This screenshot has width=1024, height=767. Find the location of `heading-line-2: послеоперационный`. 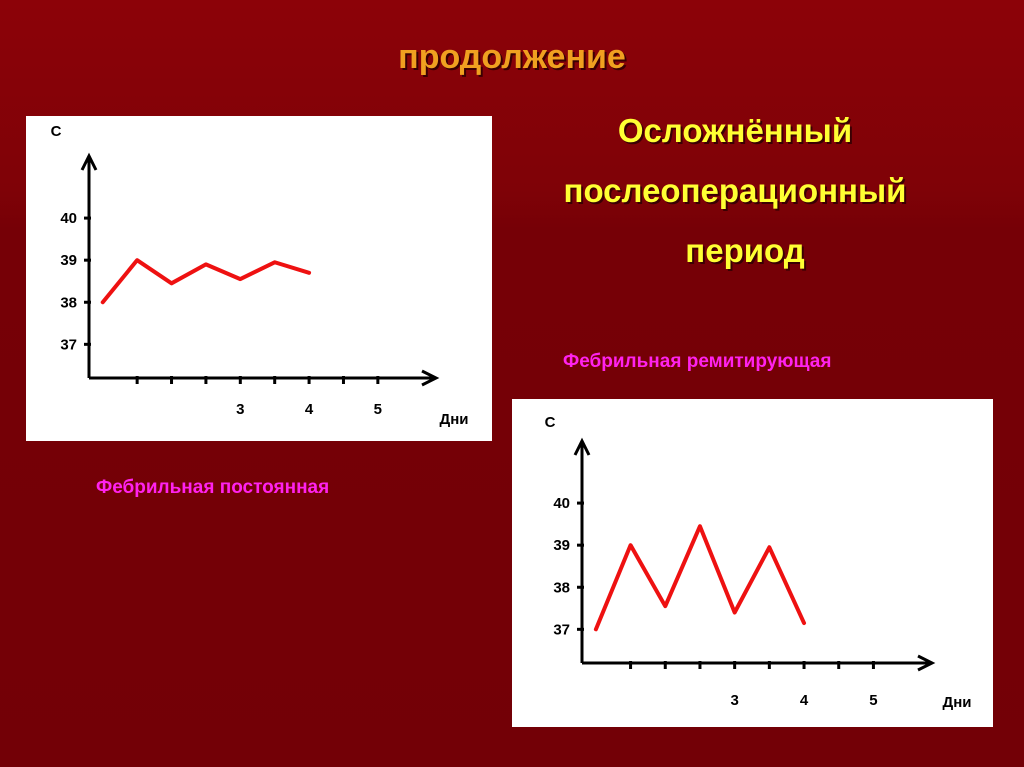

heading-line-2: послеоперационный is located at coordinates (735, 190).